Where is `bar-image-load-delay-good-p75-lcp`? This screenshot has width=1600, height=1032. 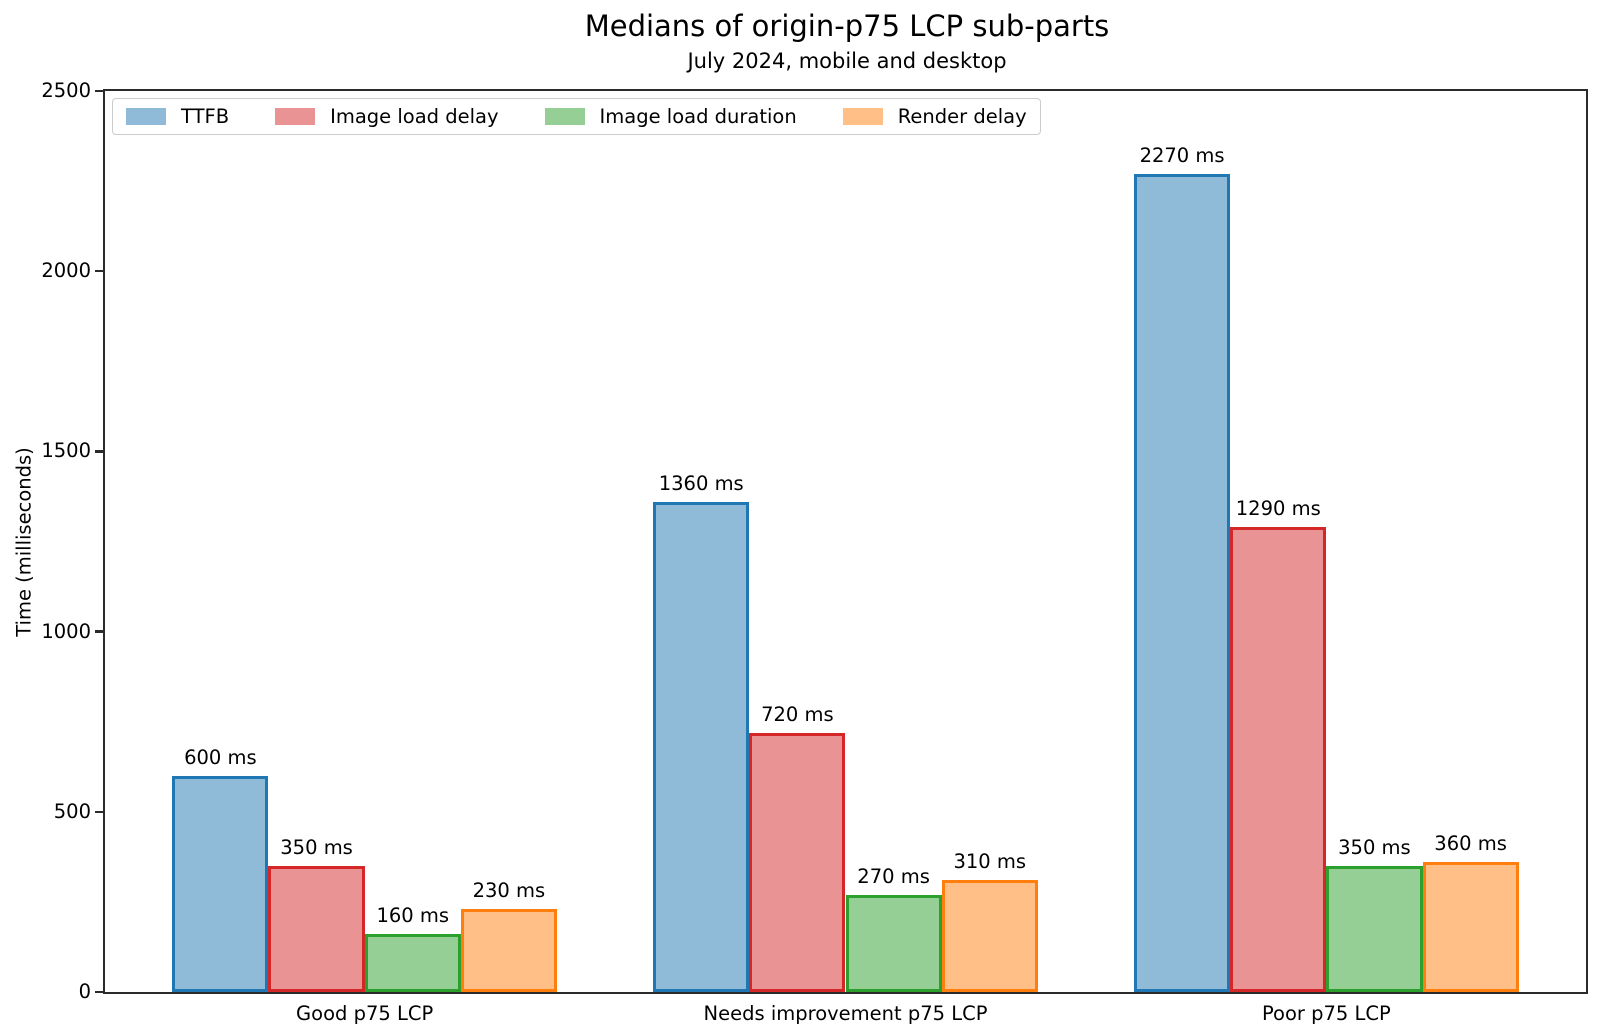 bar-image-load-delay-good-p75-lcp is located at coordinates (316, 928).